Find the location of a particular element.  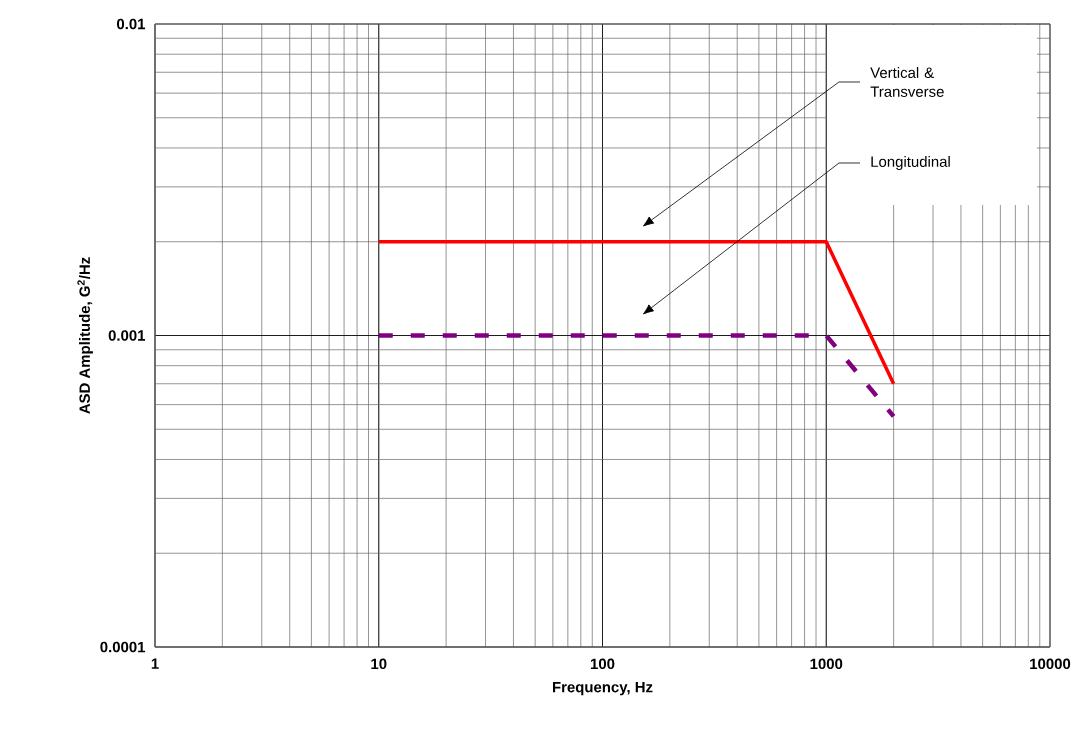

y-tick-label: 0.01 is located at coordinates (131, 24).